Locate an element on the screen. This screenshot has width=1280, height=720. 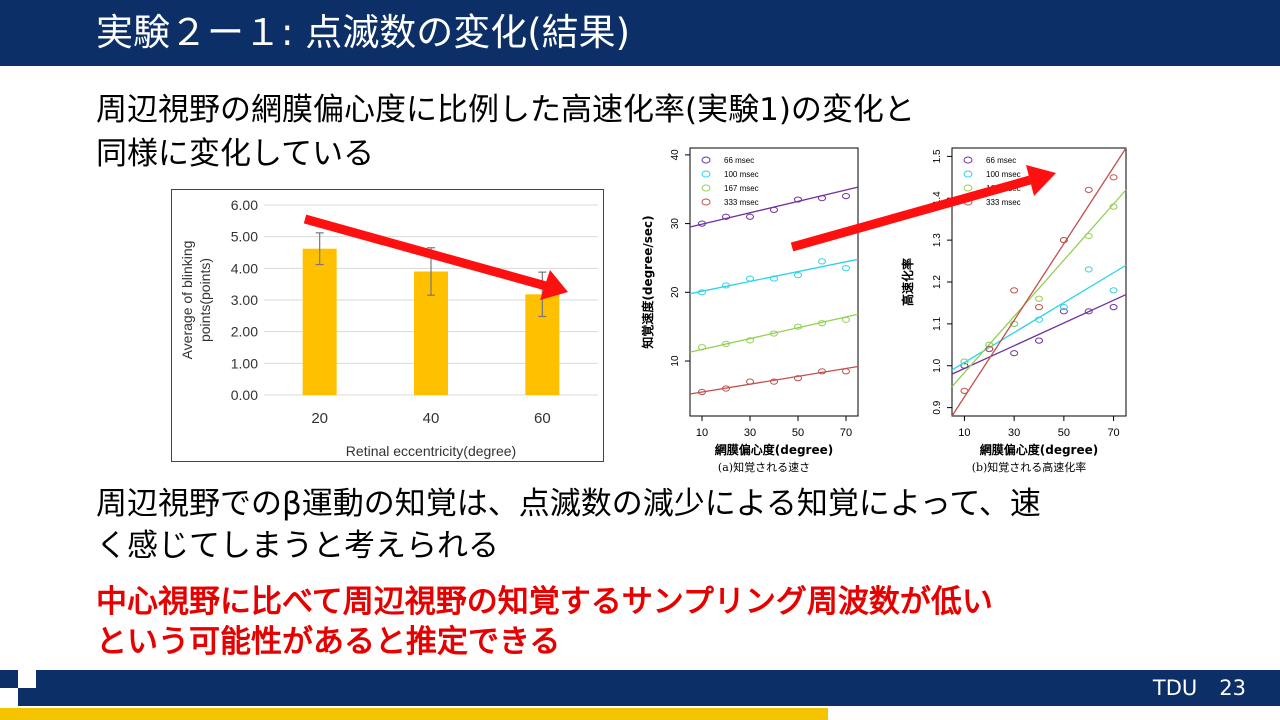
footer-bar is located at coordinates (658, 688).